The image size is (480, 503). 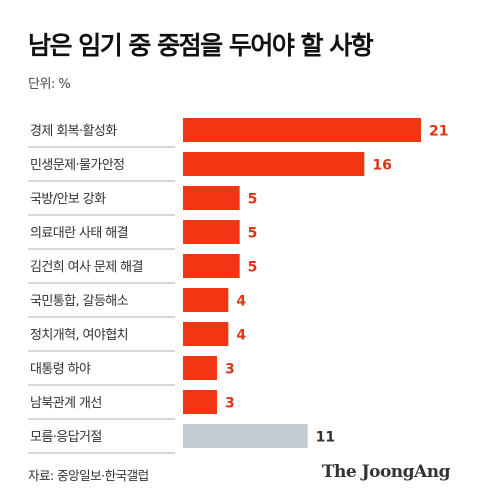 I want to click on category-label: 김건희 여사 문제 해결, so click(x=86, y=267).